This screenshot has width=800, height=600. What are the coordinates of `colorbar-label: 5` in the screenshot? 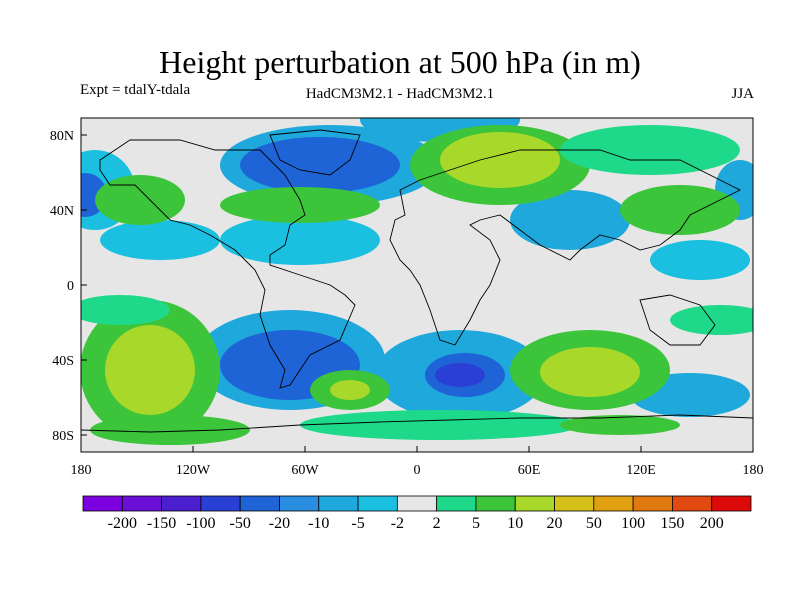 It's located at (476, 523).